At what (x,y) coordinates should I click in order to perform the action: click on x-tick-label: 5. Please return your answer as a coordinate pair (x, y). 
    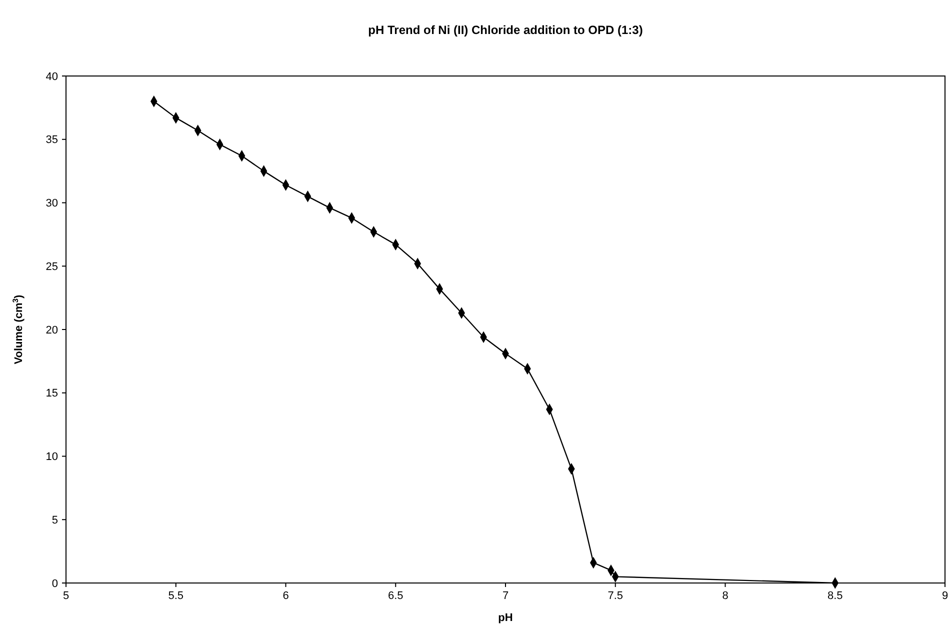
    Looking at the image, I should click on (66, 596).